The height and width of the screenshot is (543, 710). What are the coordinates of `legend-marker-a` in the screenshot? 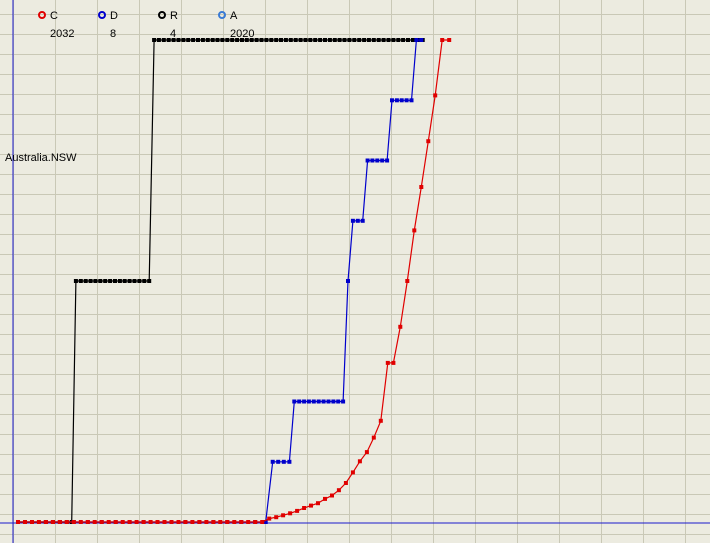 It's located at (222, 15).